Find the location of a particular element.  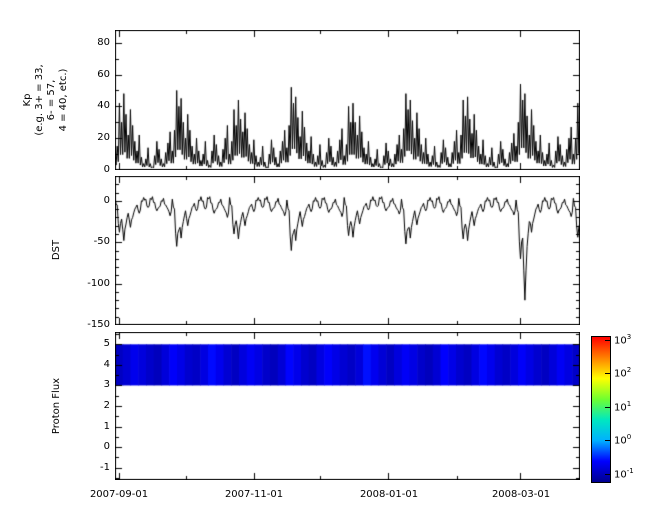

kp-axis-label-line: Kp is located at coordinates (27, 100).